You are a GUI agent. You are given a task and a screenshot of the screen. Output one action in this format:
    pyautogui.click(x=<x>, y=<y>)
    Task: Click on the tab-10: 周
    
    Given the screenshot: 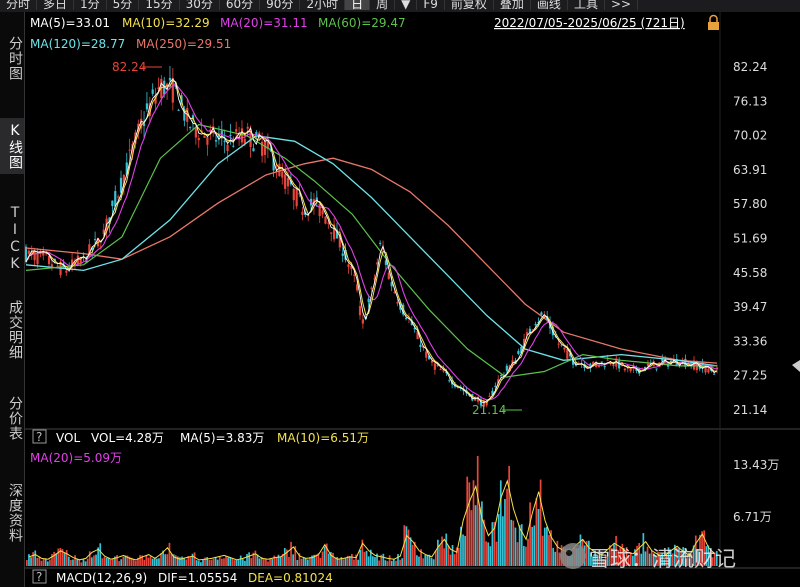 What is the action you would take?
    pyautogui.click(x=383, y=5)
    